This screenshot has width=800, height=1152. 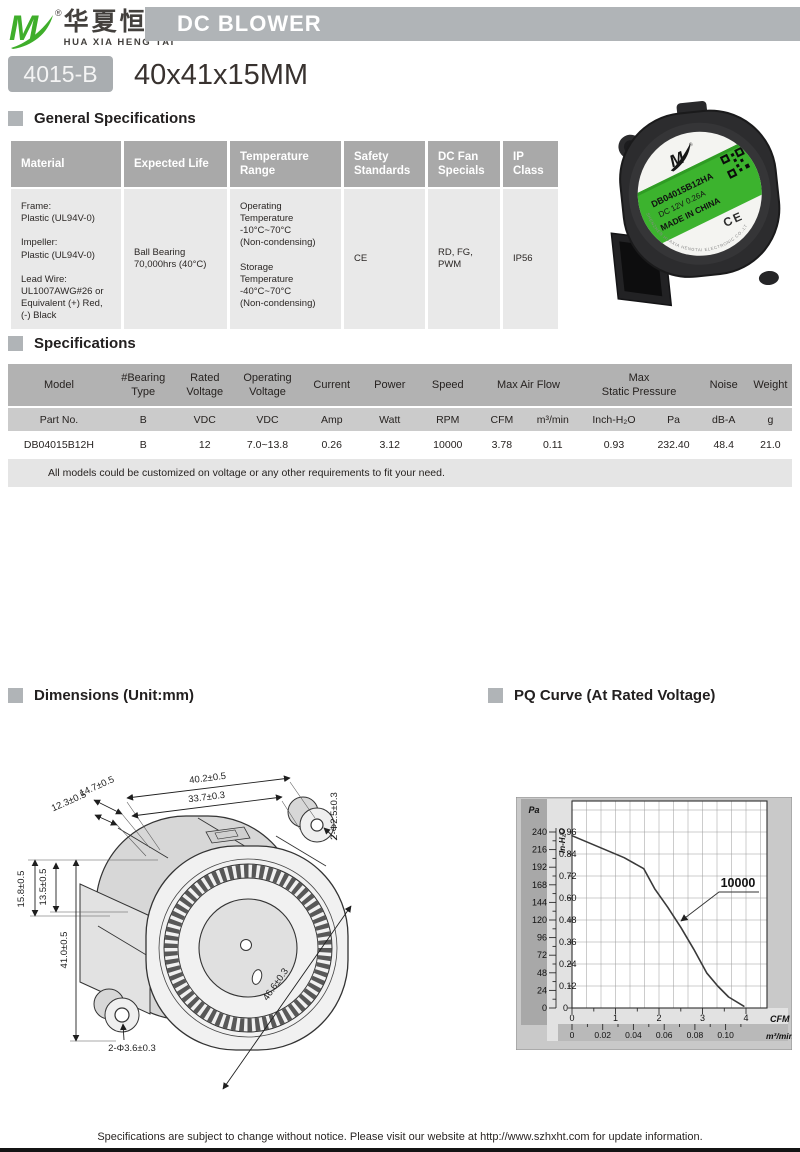 I want to click on svg-text: 48, so click(x=542, y=973).